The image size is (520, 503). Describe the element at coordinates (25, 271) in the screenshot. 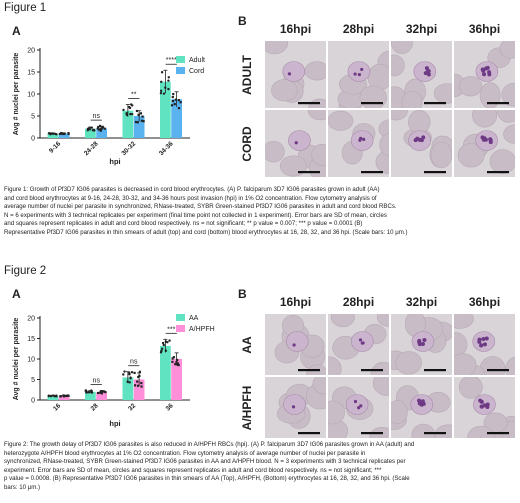

I see `figure2-title: Figure 2` at that location.